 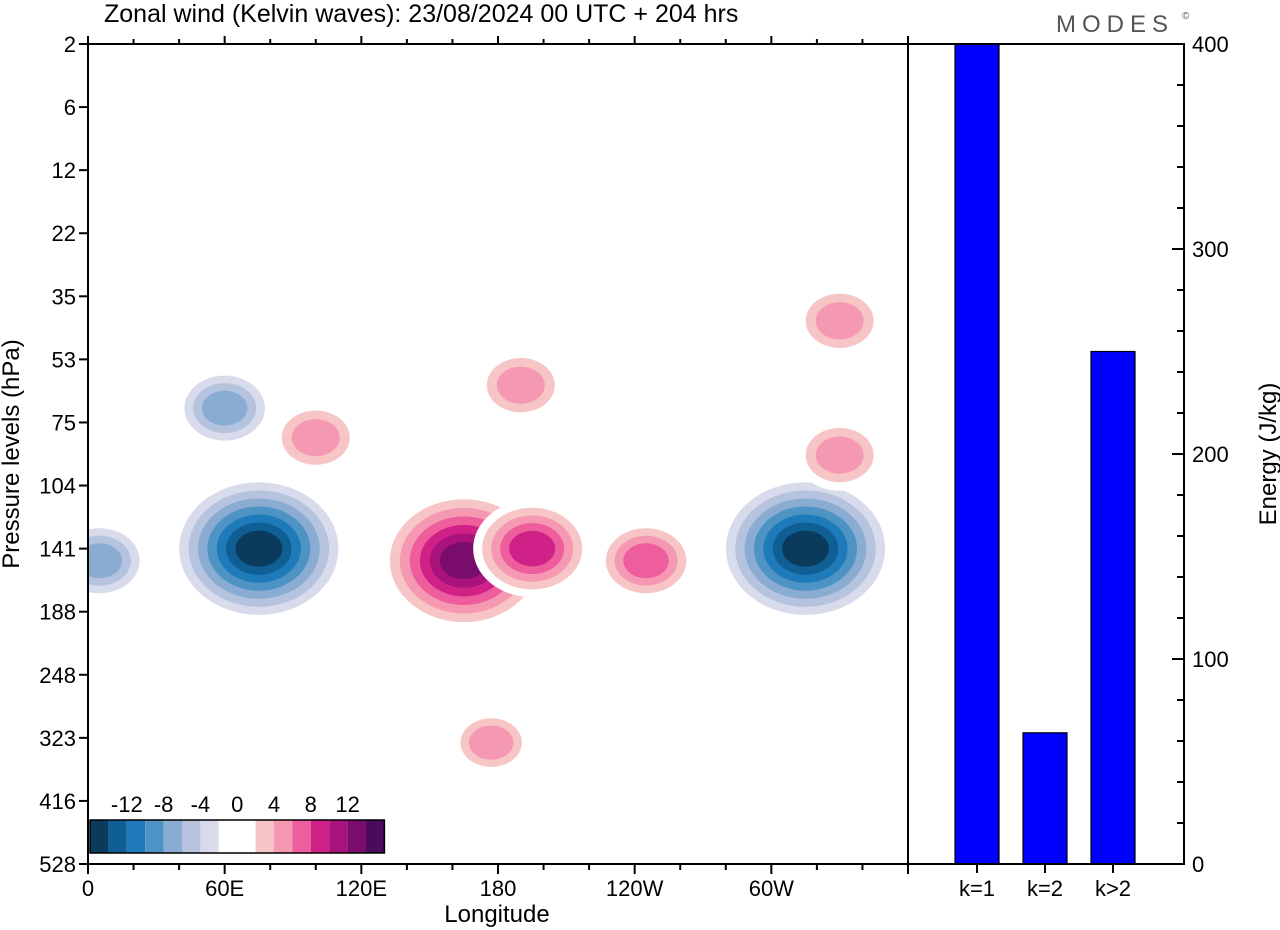 I want to click on bar-y-tick-label: 200, so click(x=1210, y=454).